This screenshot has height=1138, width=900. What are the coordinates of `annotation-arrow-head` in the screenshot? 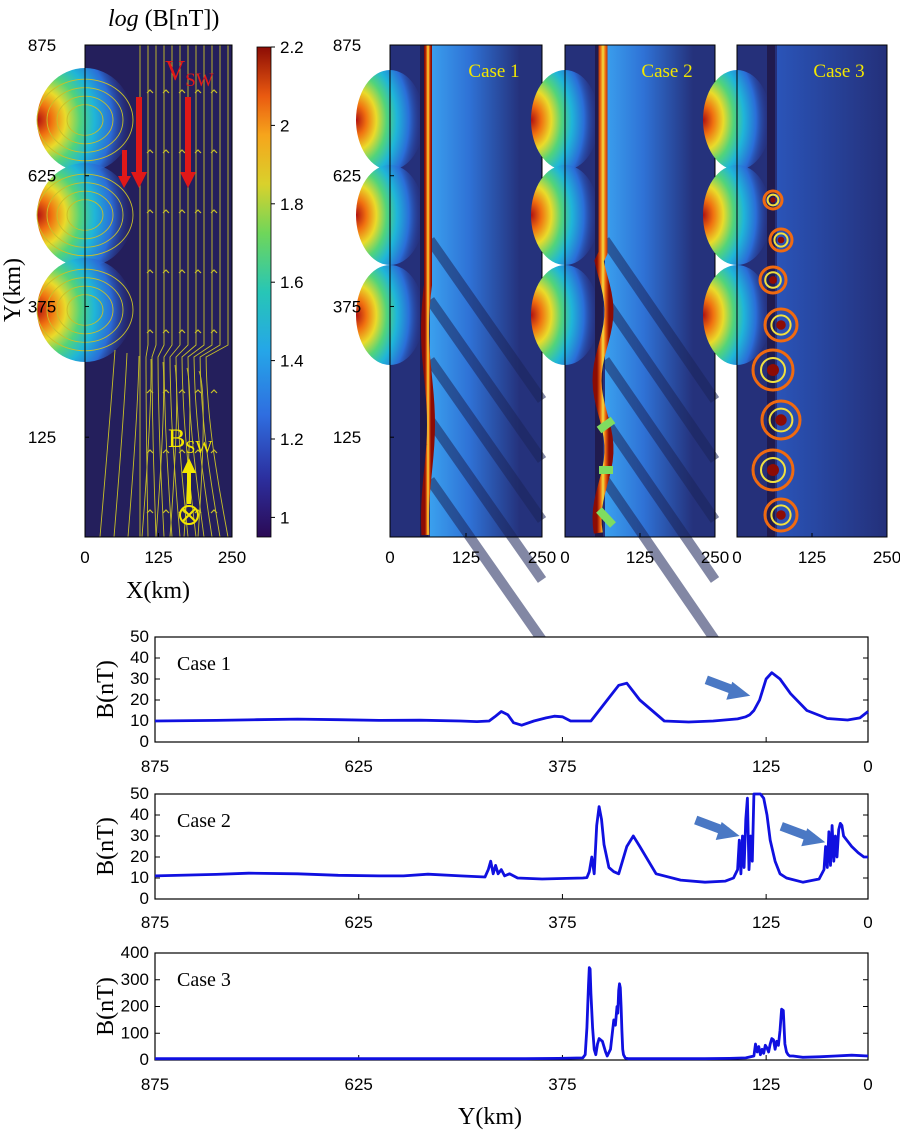 It's located at (727, 831).